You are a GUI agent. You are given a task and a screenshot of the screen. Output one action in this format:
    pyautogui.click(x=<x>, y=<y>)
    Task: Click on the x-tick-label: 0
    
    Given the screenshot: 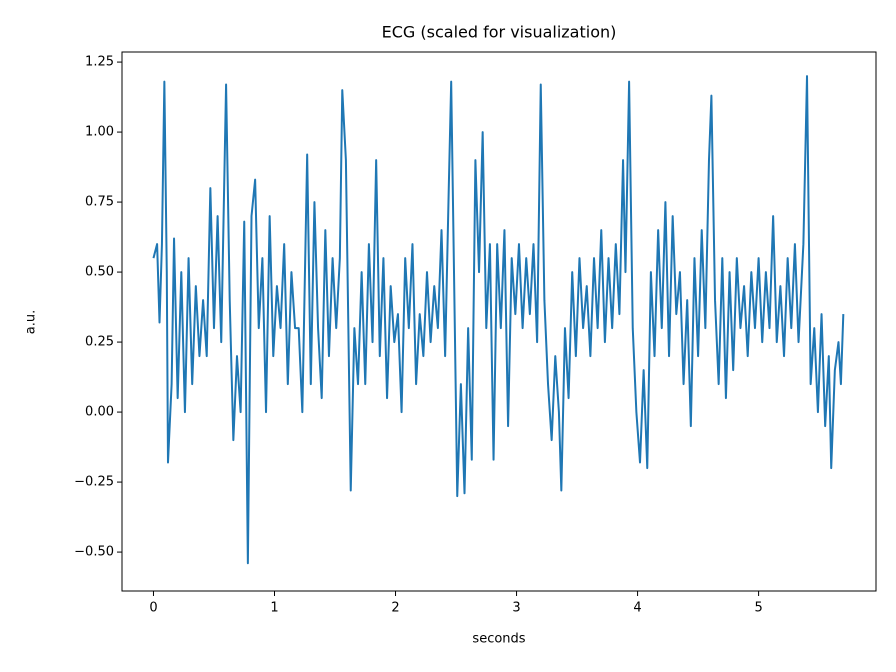 What is the action you would take?
    pyautogui.click(x=153, y=608)
    